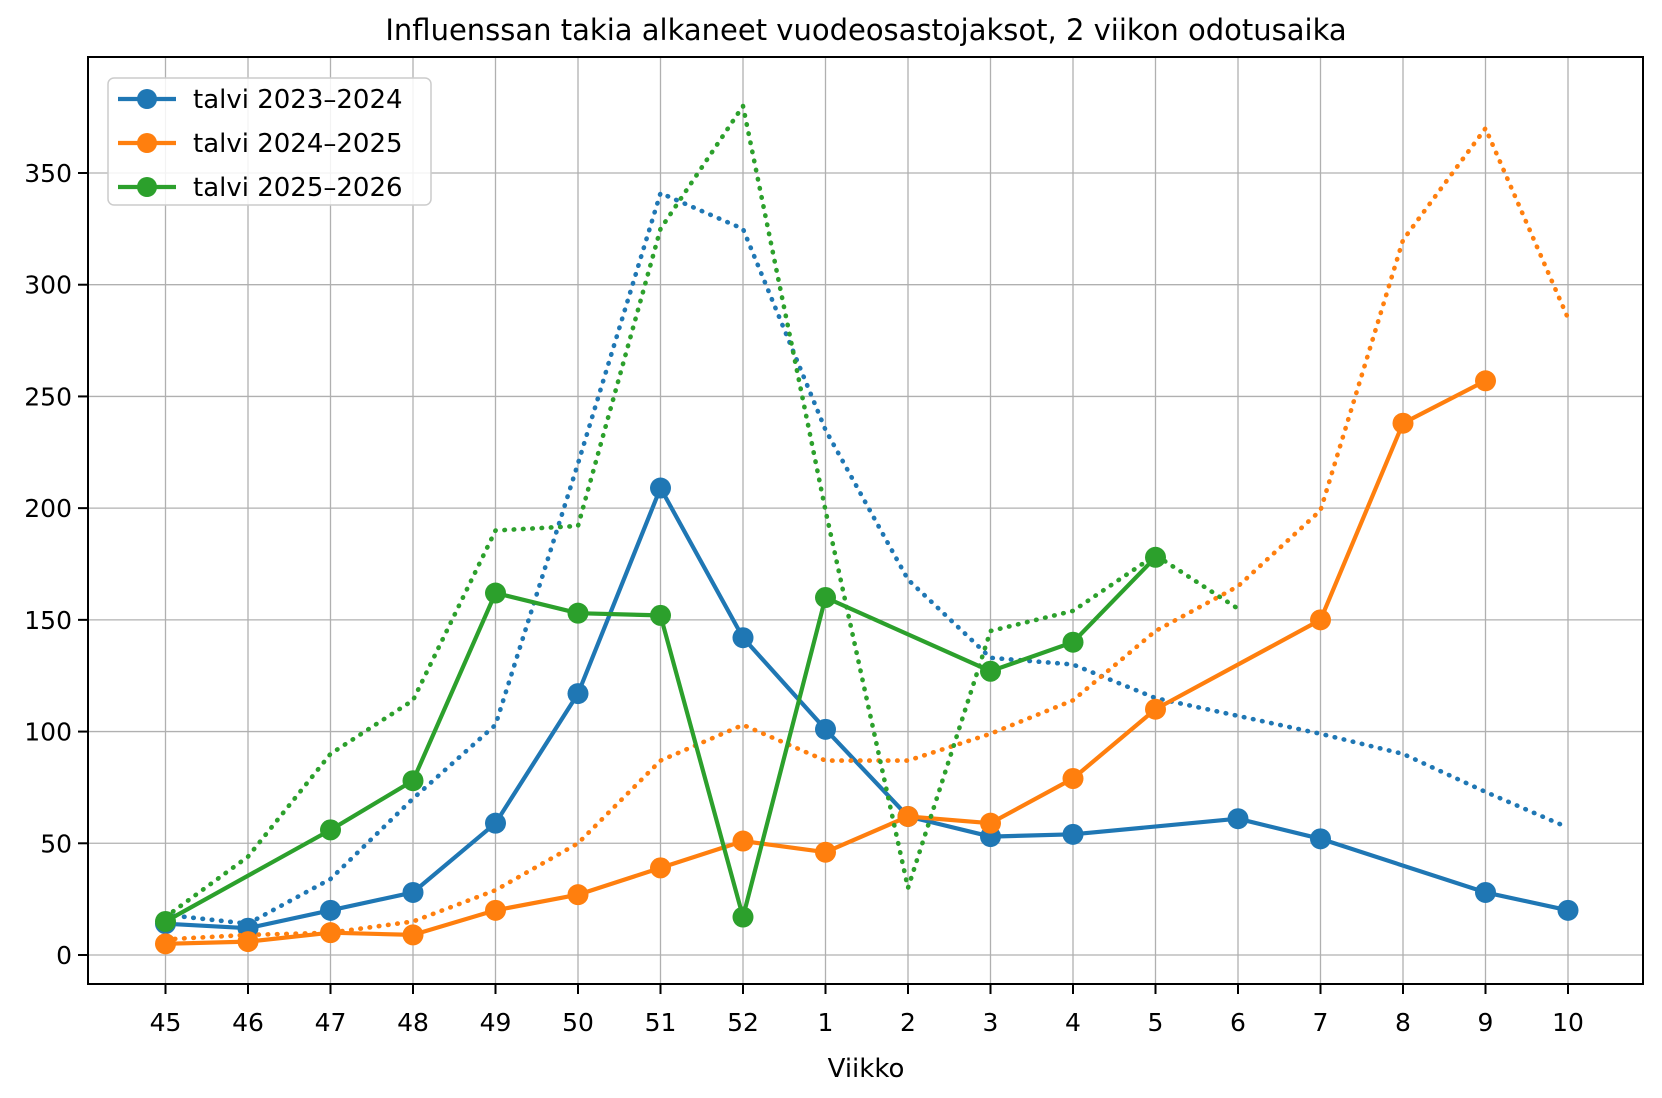  Describe the element at coordinates (298, 188) in the screenshot. I see `legend-label: talvi 2025–2026` at that location.